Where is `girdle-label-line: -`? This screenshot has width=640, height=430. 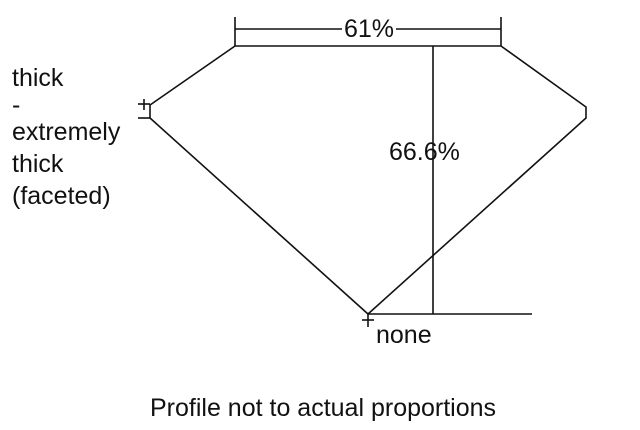 girdle-label-line: - is located at coordinates (16, 105).